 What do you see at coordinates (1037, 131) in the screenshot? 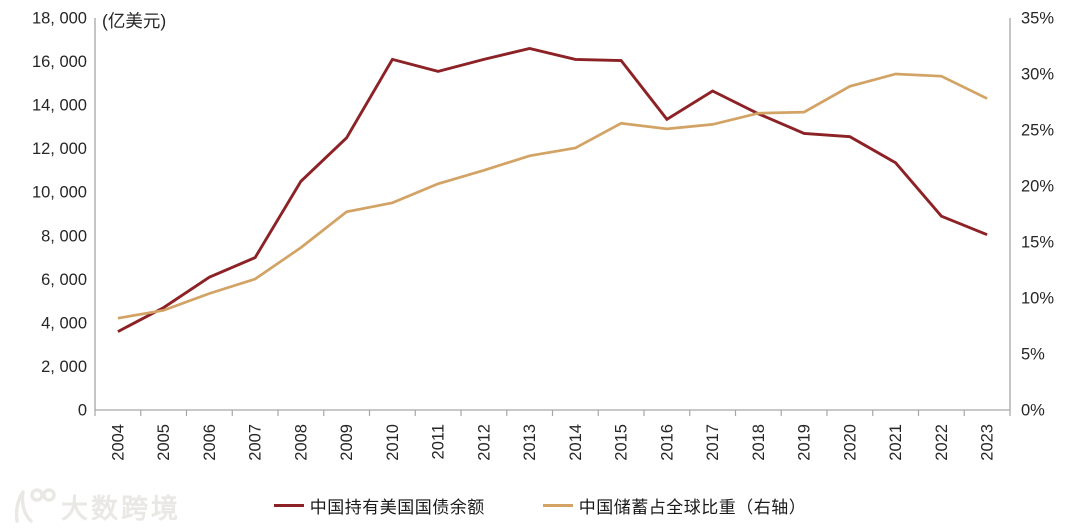
I see `y-axis-right-tick-label: 25%` at bounding box center [1037, 131].